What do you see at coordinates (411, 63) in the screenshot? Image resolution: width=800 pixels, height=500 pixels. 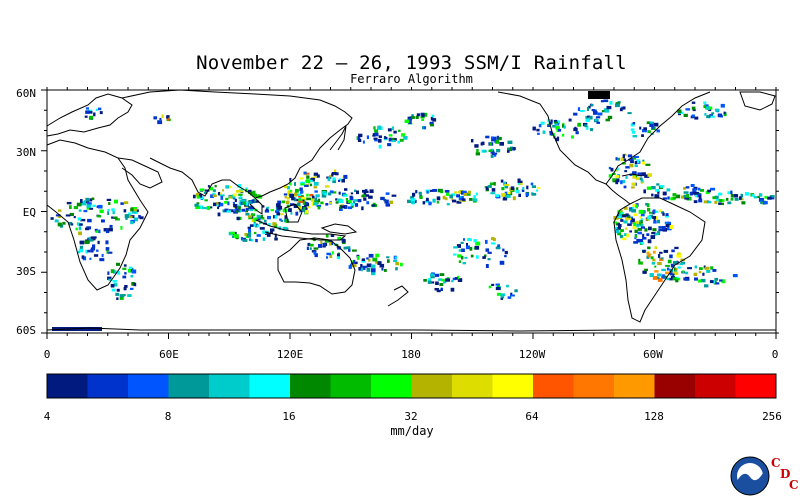 I see `map-title: November 22 – 26, 1993 SSM/I Rainfall` at bounding box center [411, 63].